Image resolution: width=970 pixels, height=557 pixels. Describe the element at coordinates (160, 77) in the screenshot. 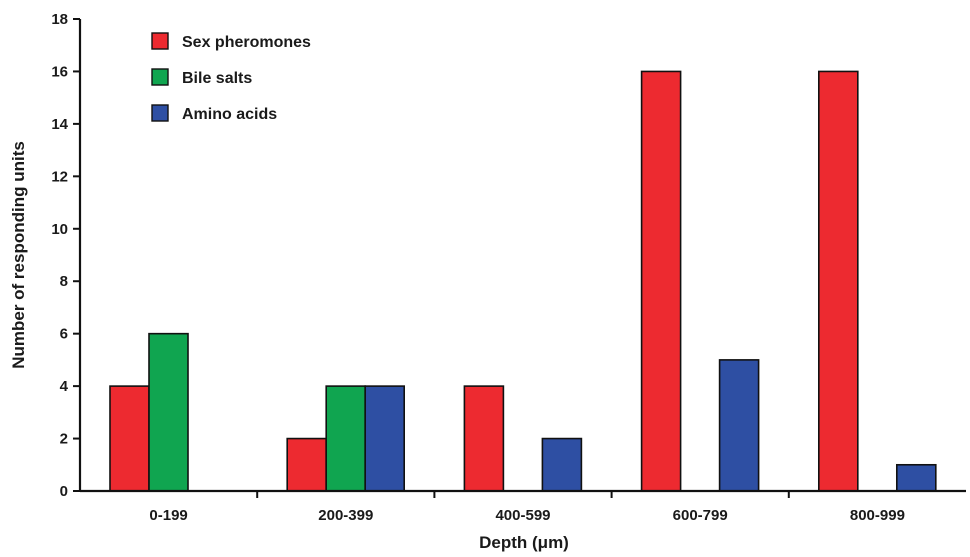

I see `legend-swatch-bile-salts` at that location.